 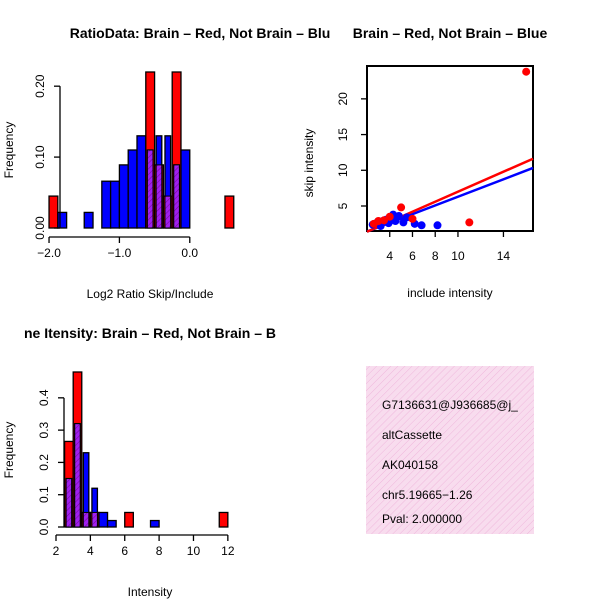 What do you see at coordinates (343, 170) in the screenshot?
I see `y-tick-label: 10` at bounding box center [343, 170].